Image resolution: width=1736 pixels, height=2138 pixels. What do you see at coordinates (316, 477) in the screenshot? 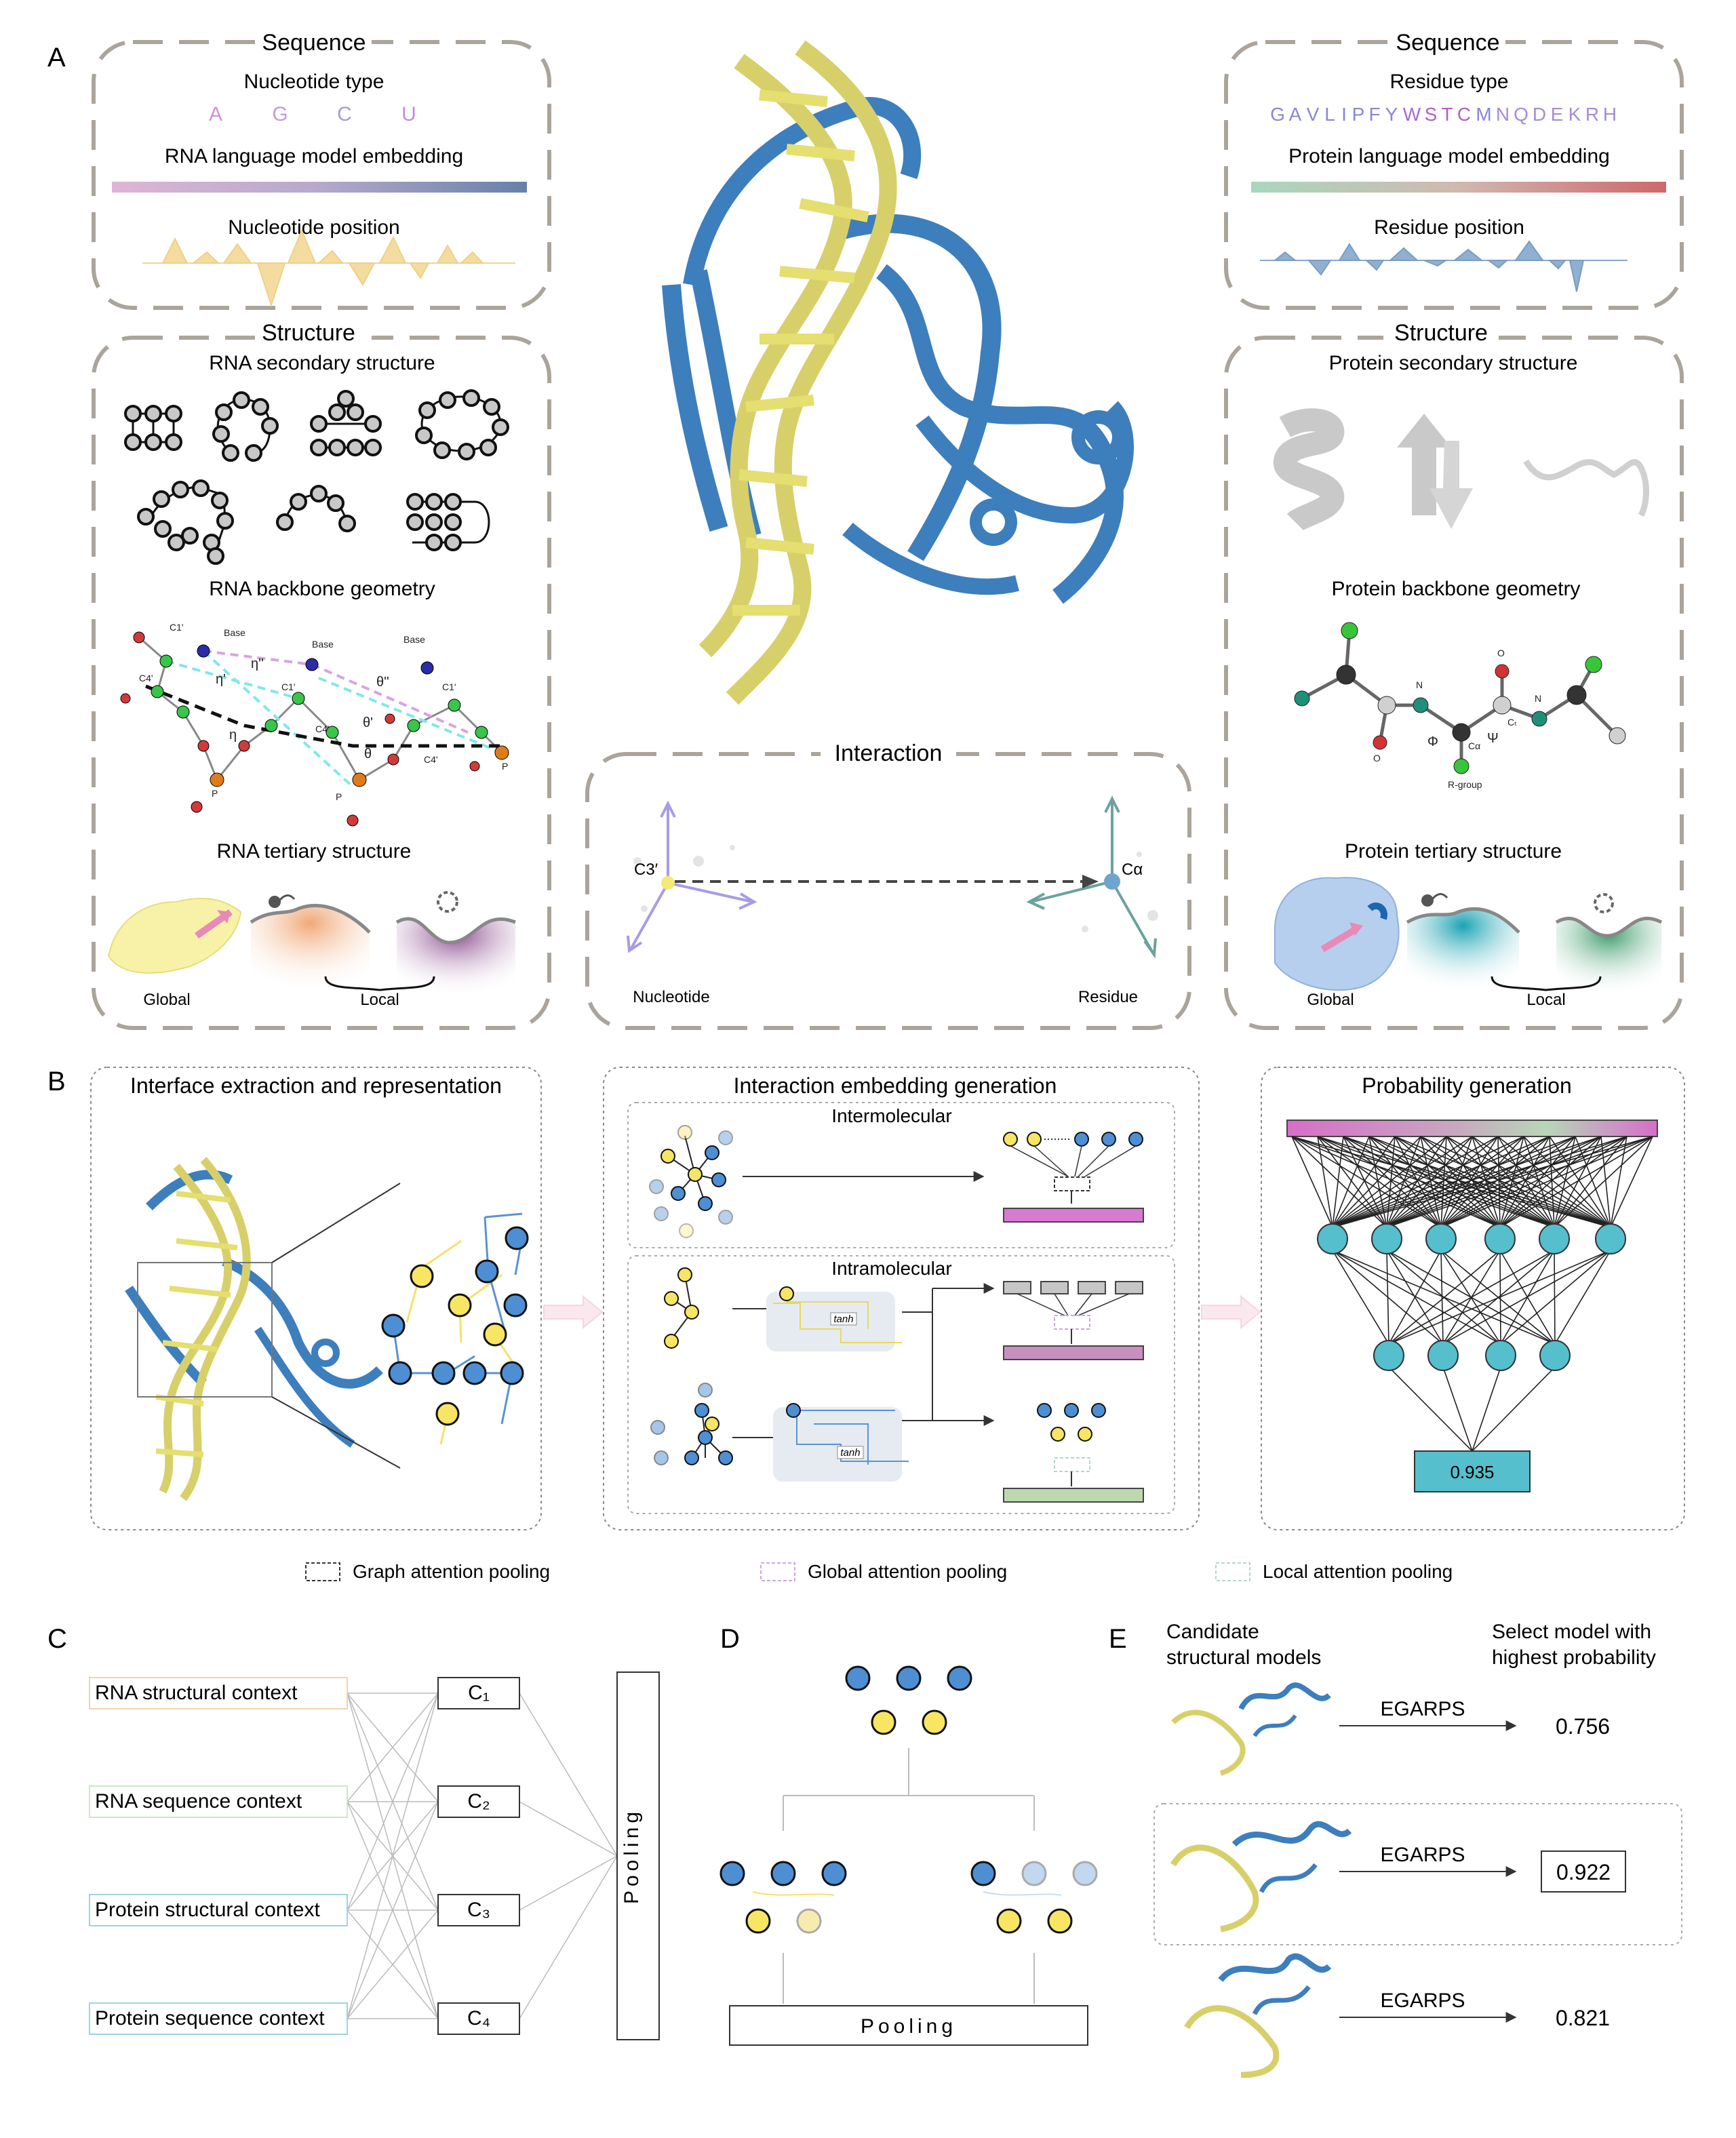
I see `rna-secondary-structure-motifs` at bounding box center [316, 477].